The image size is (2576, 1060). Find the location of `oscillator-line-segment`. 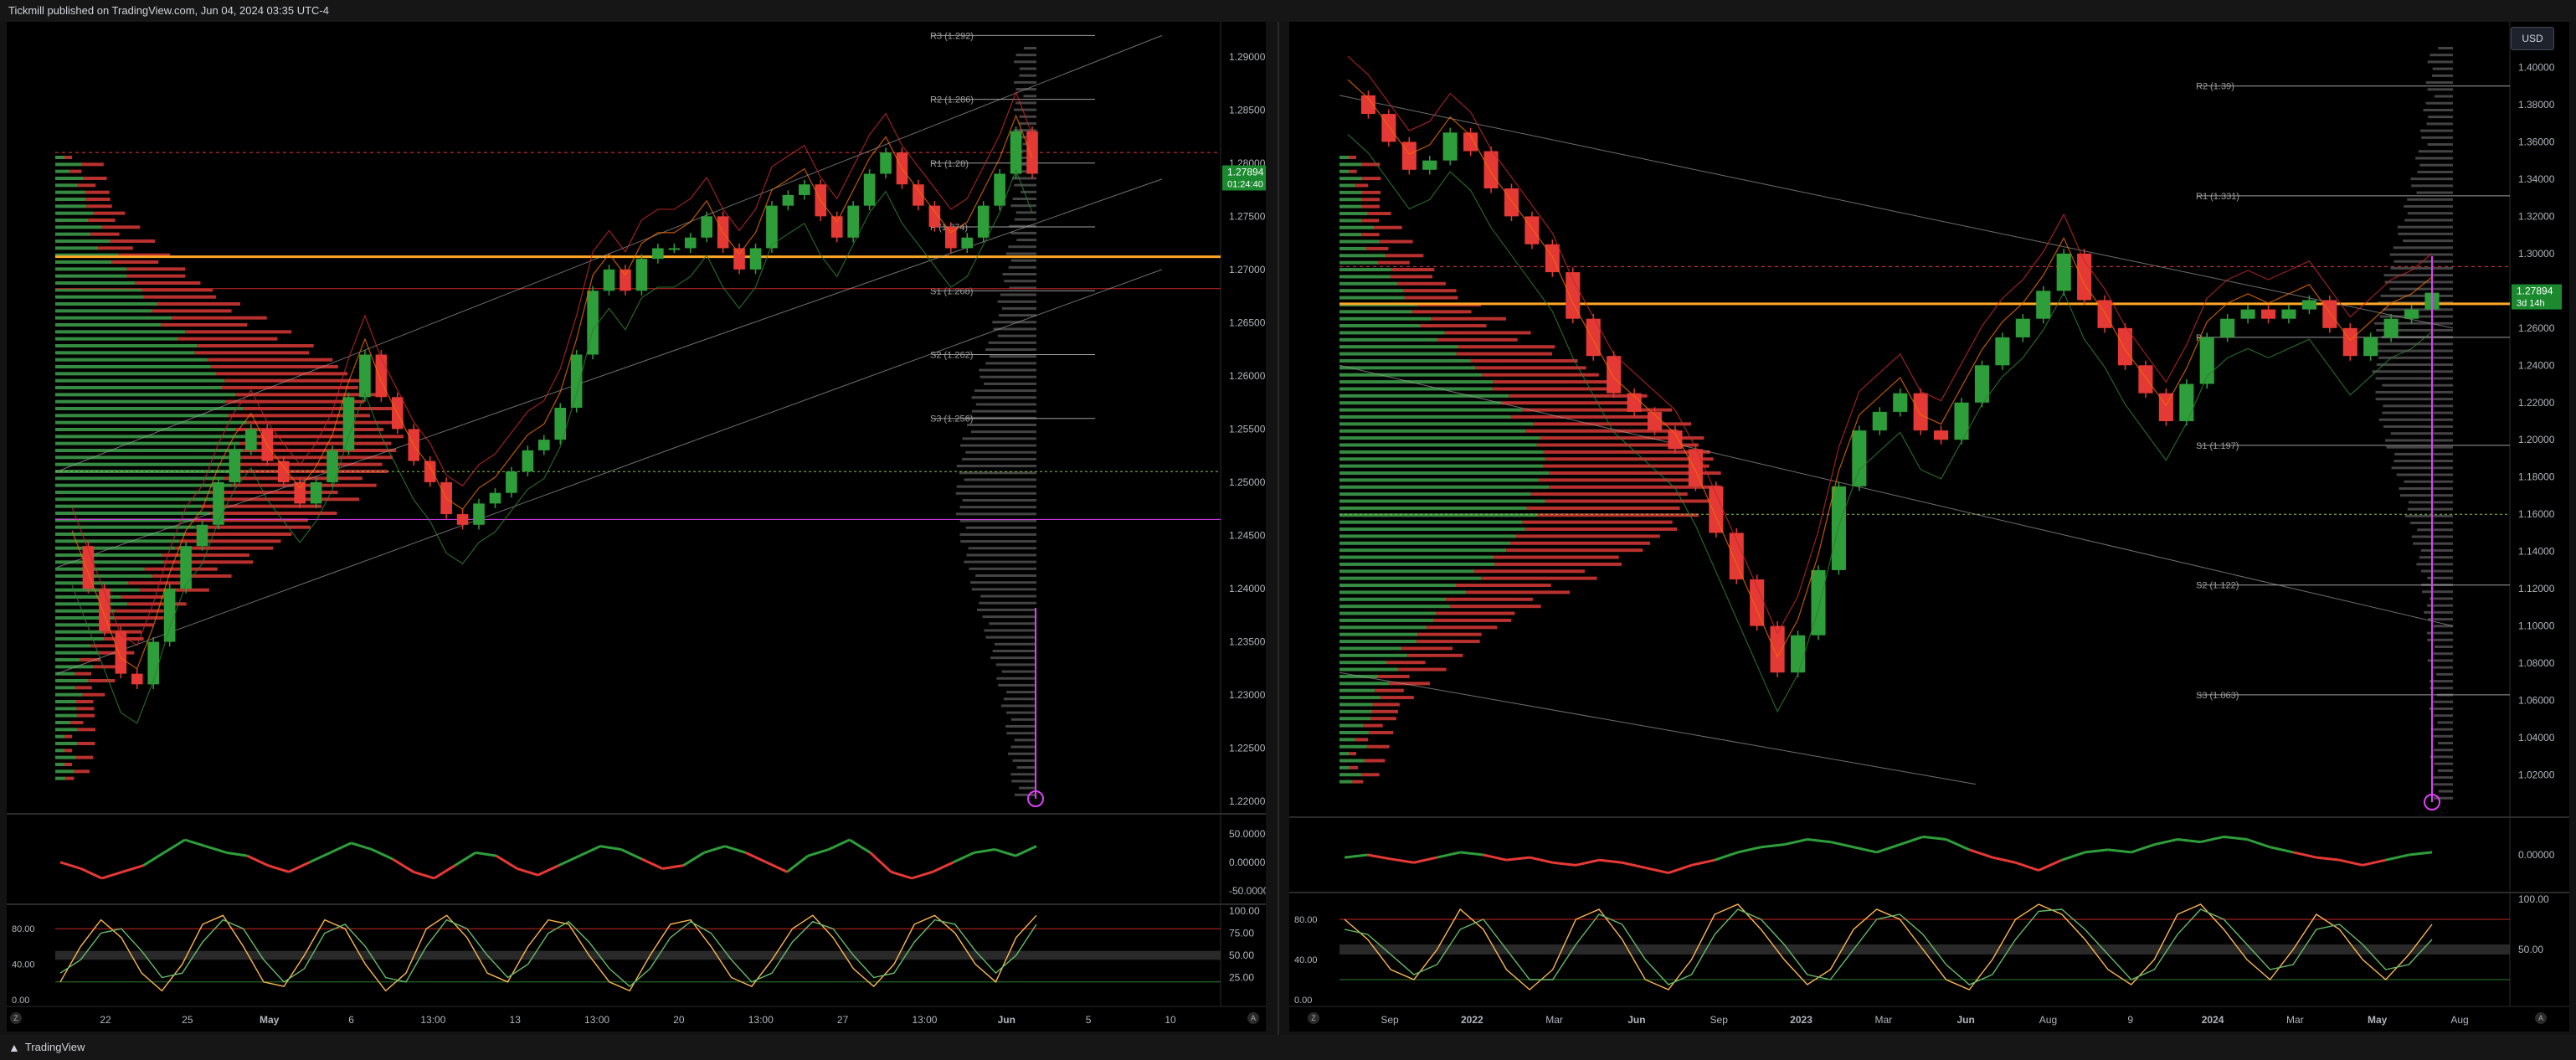

oscillator-line-segment is located at coordinates (1842, 845).